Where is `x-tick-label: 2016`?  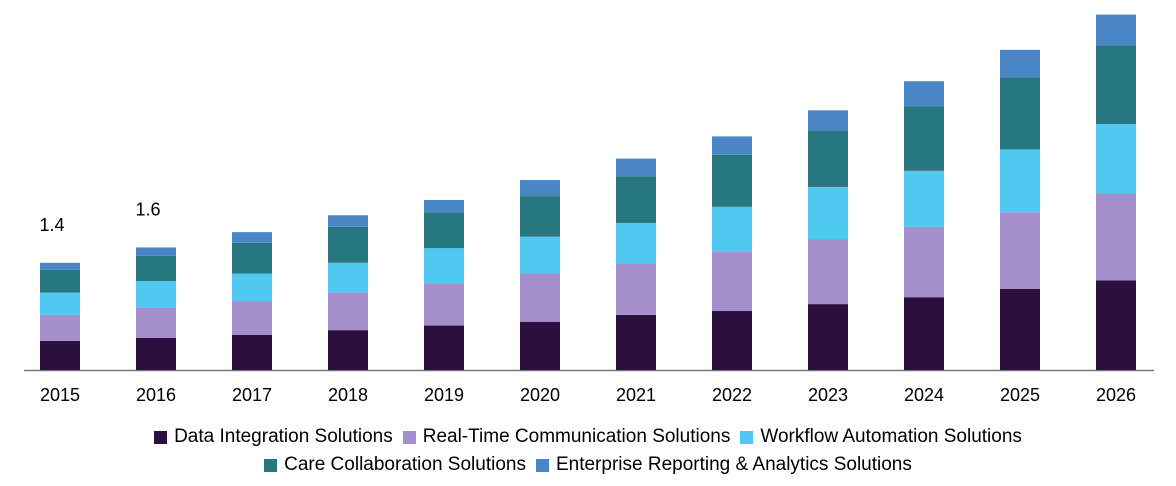
x-tick-label: 2016 is located at coordinates (156, 395).